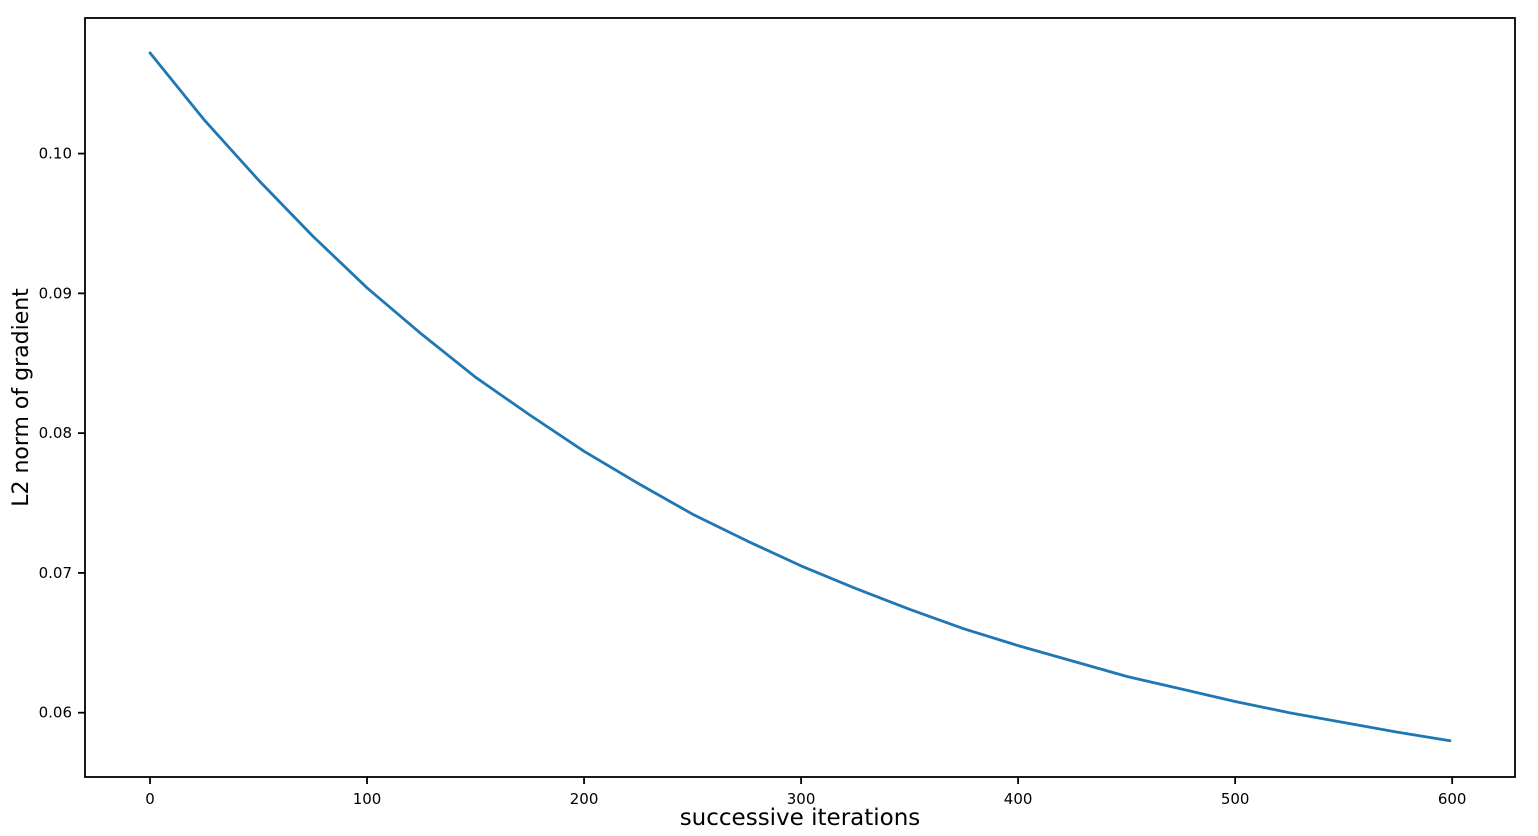 Image resolution: width=1538 pixels, height=836 pixels. What do you see at coordinates (367, 799) in the screenshot?
I see `x-tick-label: 100` at bounding box center [367, 799].